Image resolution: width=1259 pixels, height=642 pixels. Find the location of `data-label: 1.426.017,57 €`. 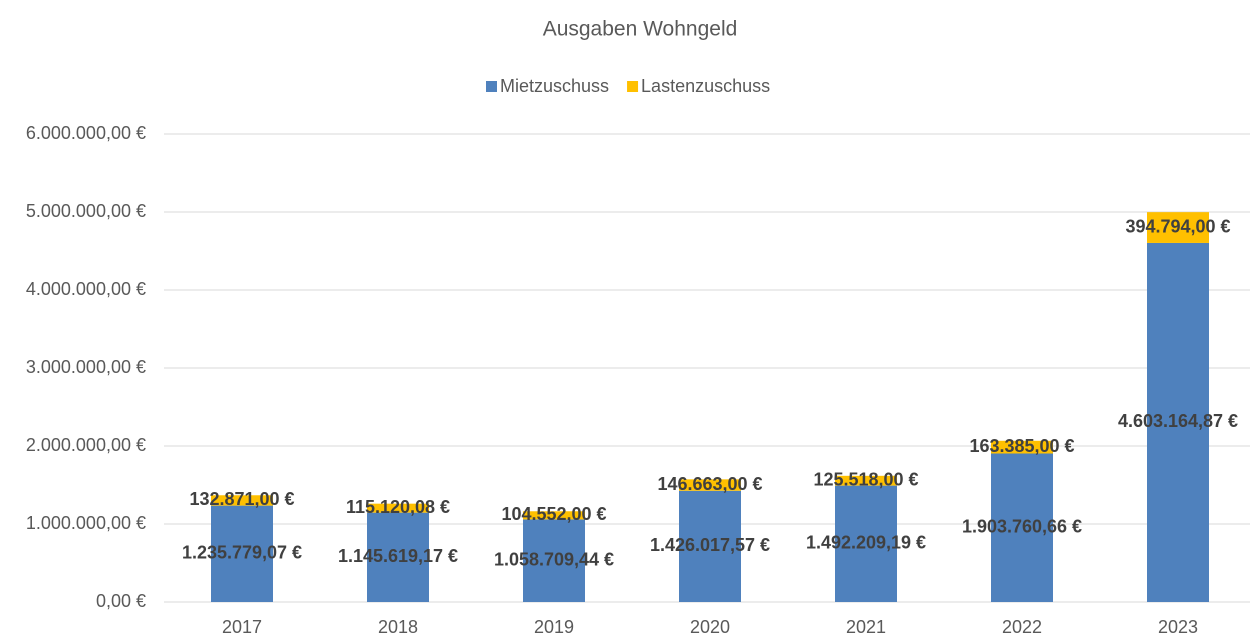

data-label: 1.426.017,57 € is located at coordinates (710, 545).